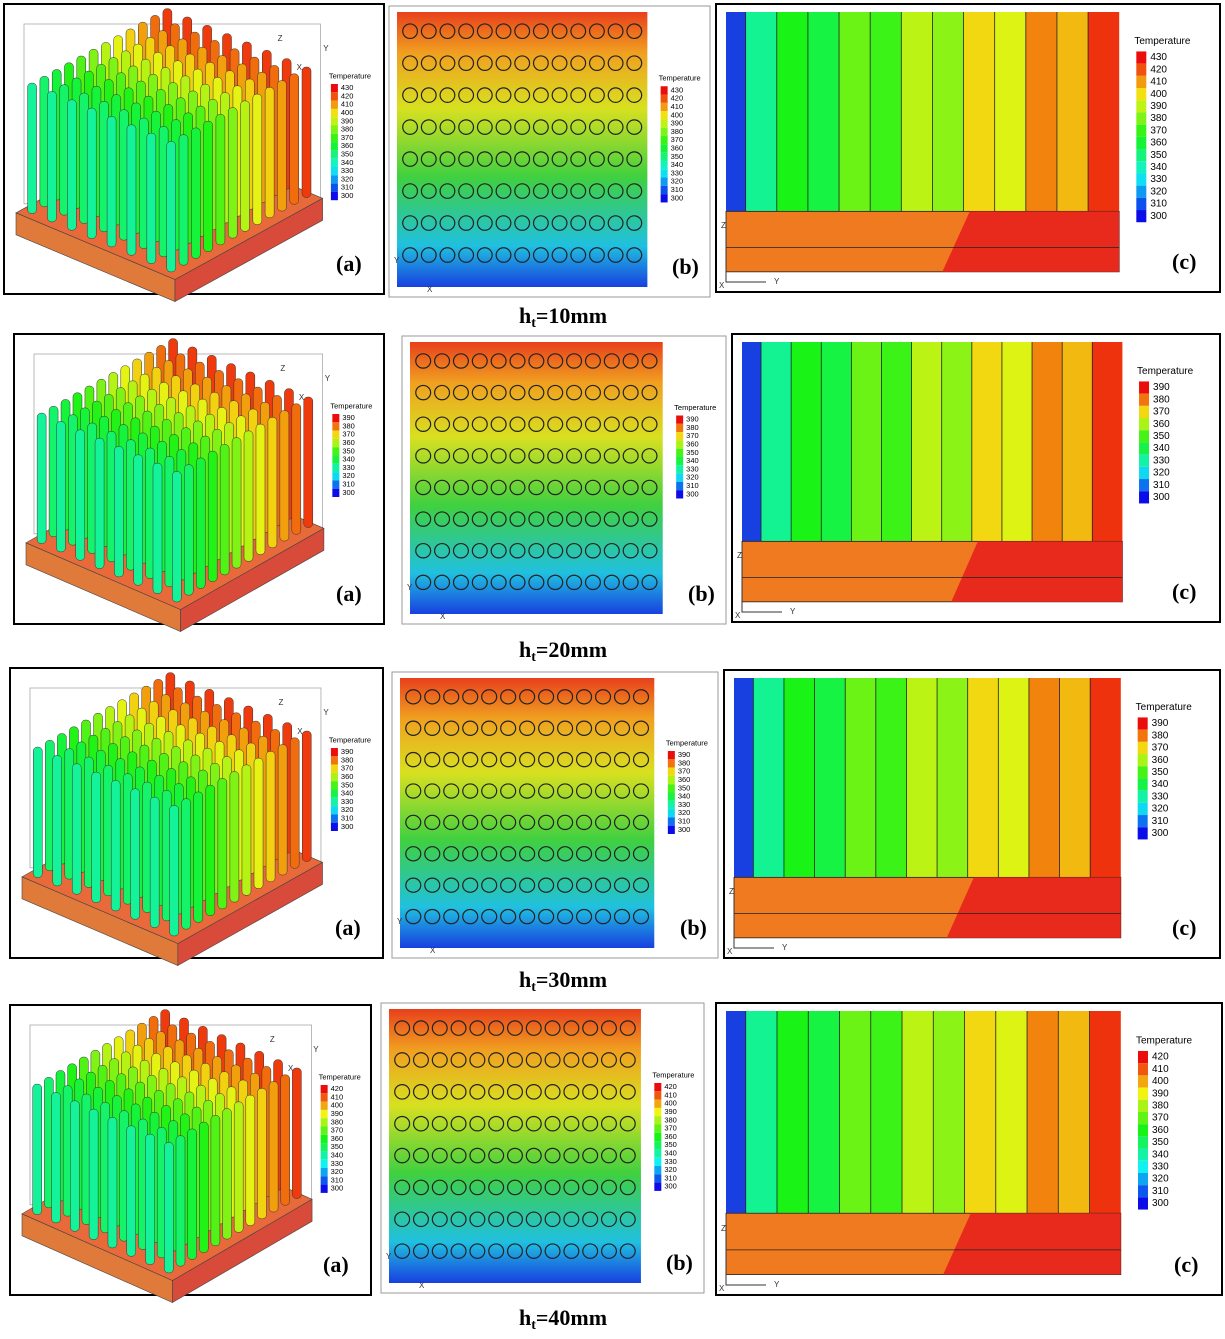 Image resolution: width=1225 pixels, height=1339 pixels. Describe the element at coordinates (347, 818) in the screenshot. I see `legend-value: 310` at that location.